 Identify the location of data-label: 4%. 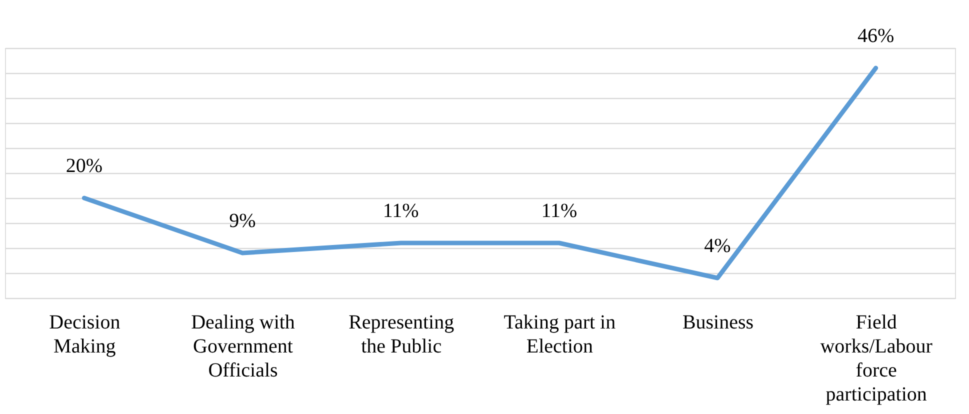
(717, 246).